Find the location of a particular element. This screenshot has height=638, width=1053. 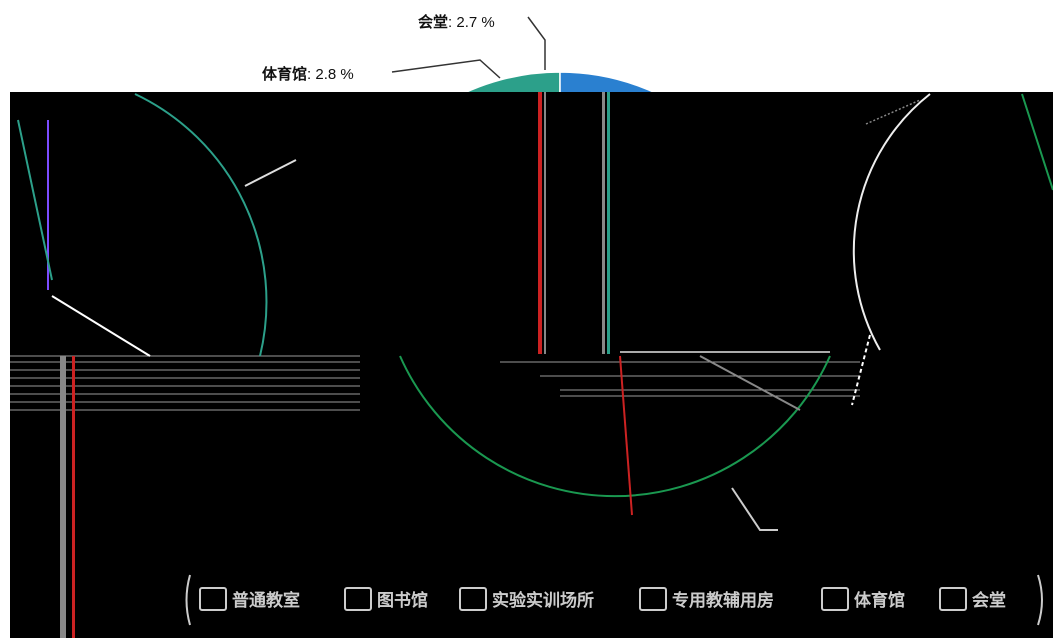

legend-label: 会堂 is located at coordinates (989, 600).